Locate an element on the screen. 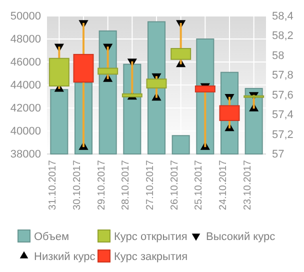  y-tick-label: 50000 is located at coordinates (25, 16).